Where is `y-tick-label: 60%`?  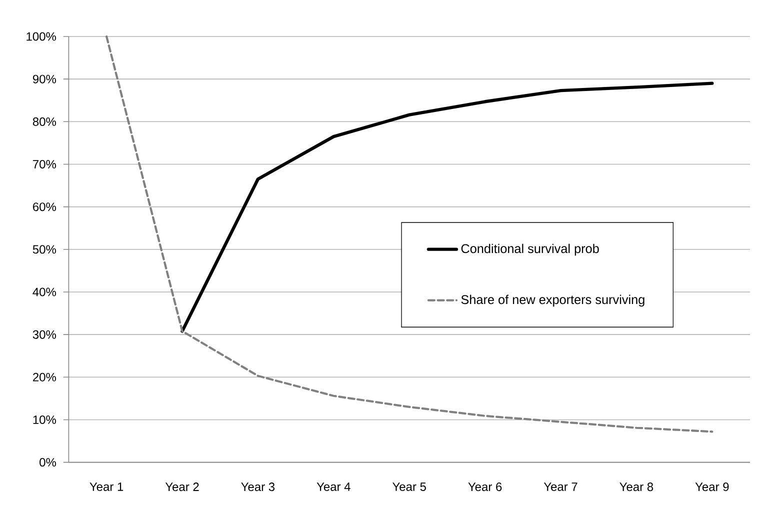 y-tick-label: 60% is located at coordinates (44, 207).